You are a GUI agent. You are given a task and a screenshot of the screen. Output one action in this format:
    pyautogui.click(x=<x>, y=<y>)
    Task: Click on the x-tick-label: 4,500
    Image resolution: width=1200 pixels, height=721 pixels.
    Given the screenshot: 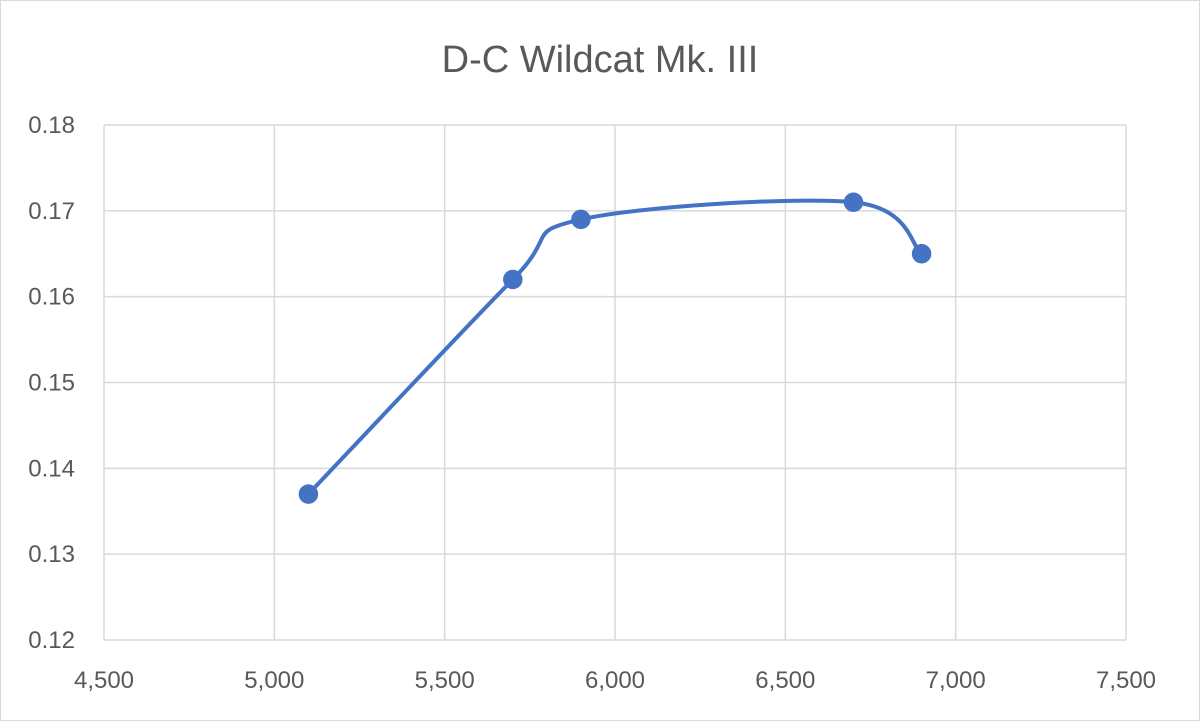 What is the action you would take?
    pyautogui.click(x=104, y=680)
    